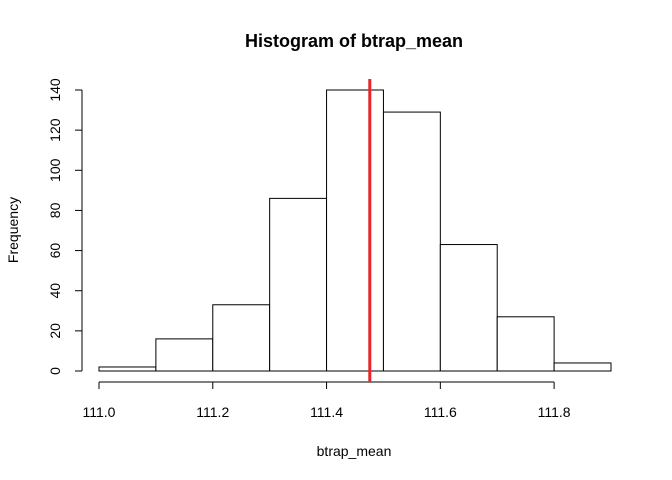 This screenshot has width=672, height=480. What do you see at coordinates (212, 412) in the screenshot?
I see `x-tick-label: 111.2` at bounding box center [212, 412].